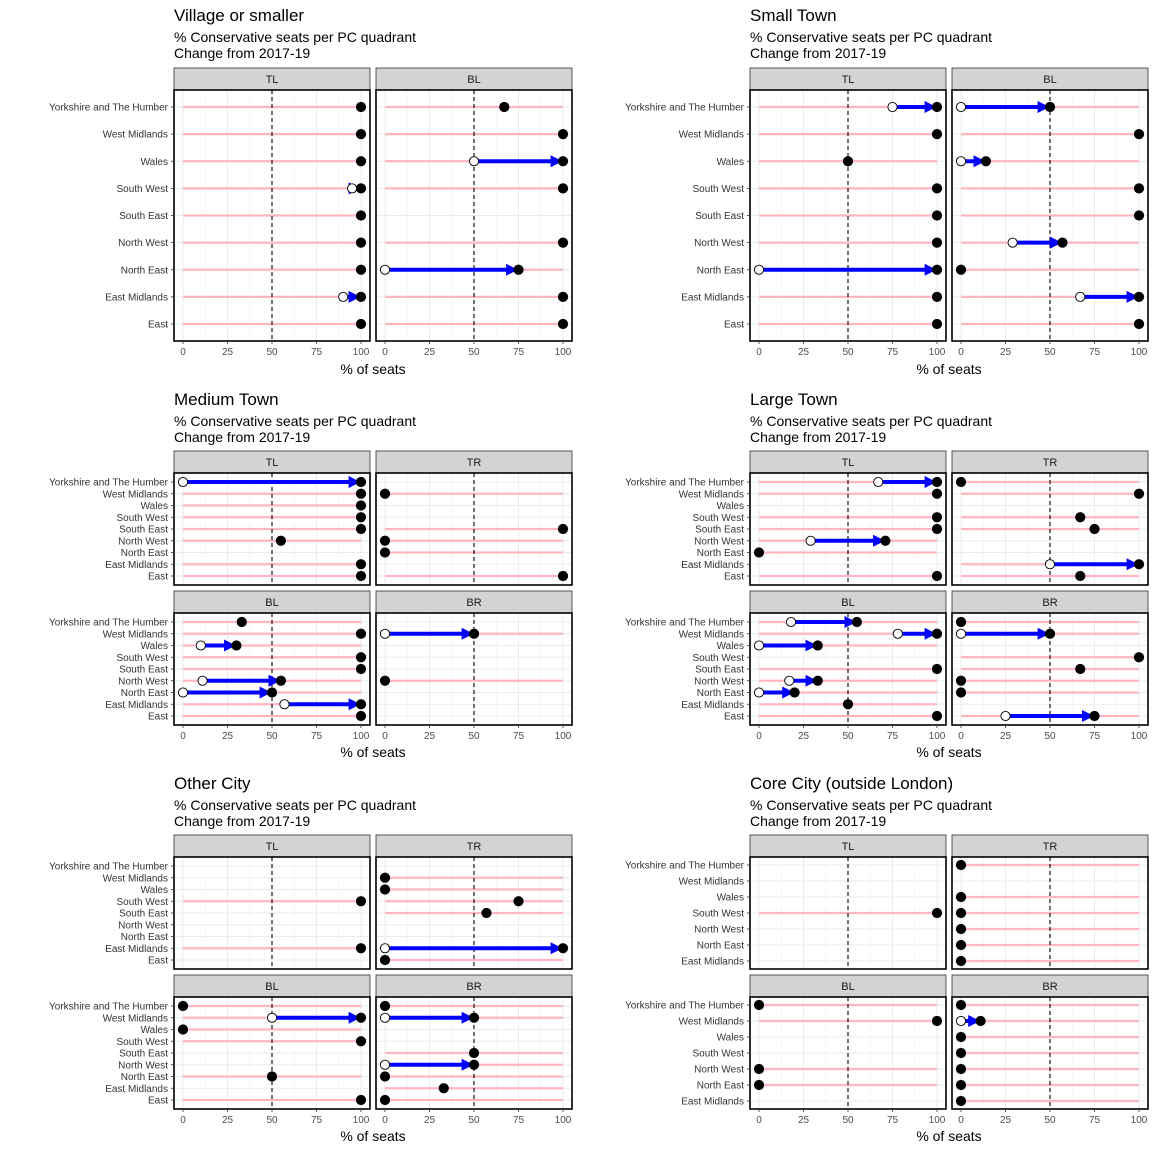 The width and height of the screenshot is (1152, 1152). Describe the element at coordinates (474, 352) in the screenshot. I see `x-tick-label: 50` at that location.